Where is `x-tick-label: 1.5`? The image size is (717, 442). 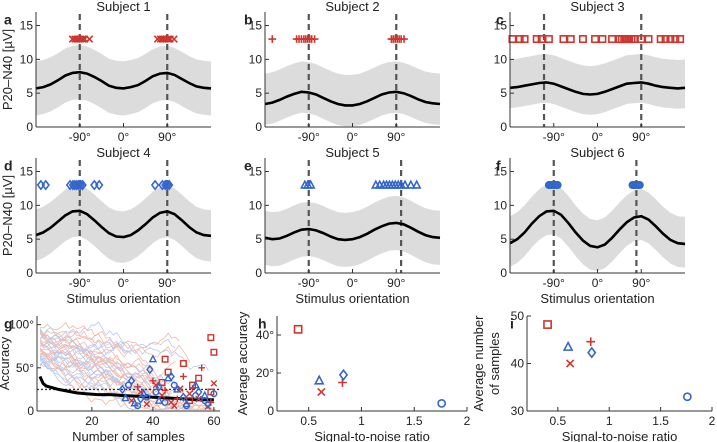 x-tick-label: 1.5 is located at coordinates (660, 421).